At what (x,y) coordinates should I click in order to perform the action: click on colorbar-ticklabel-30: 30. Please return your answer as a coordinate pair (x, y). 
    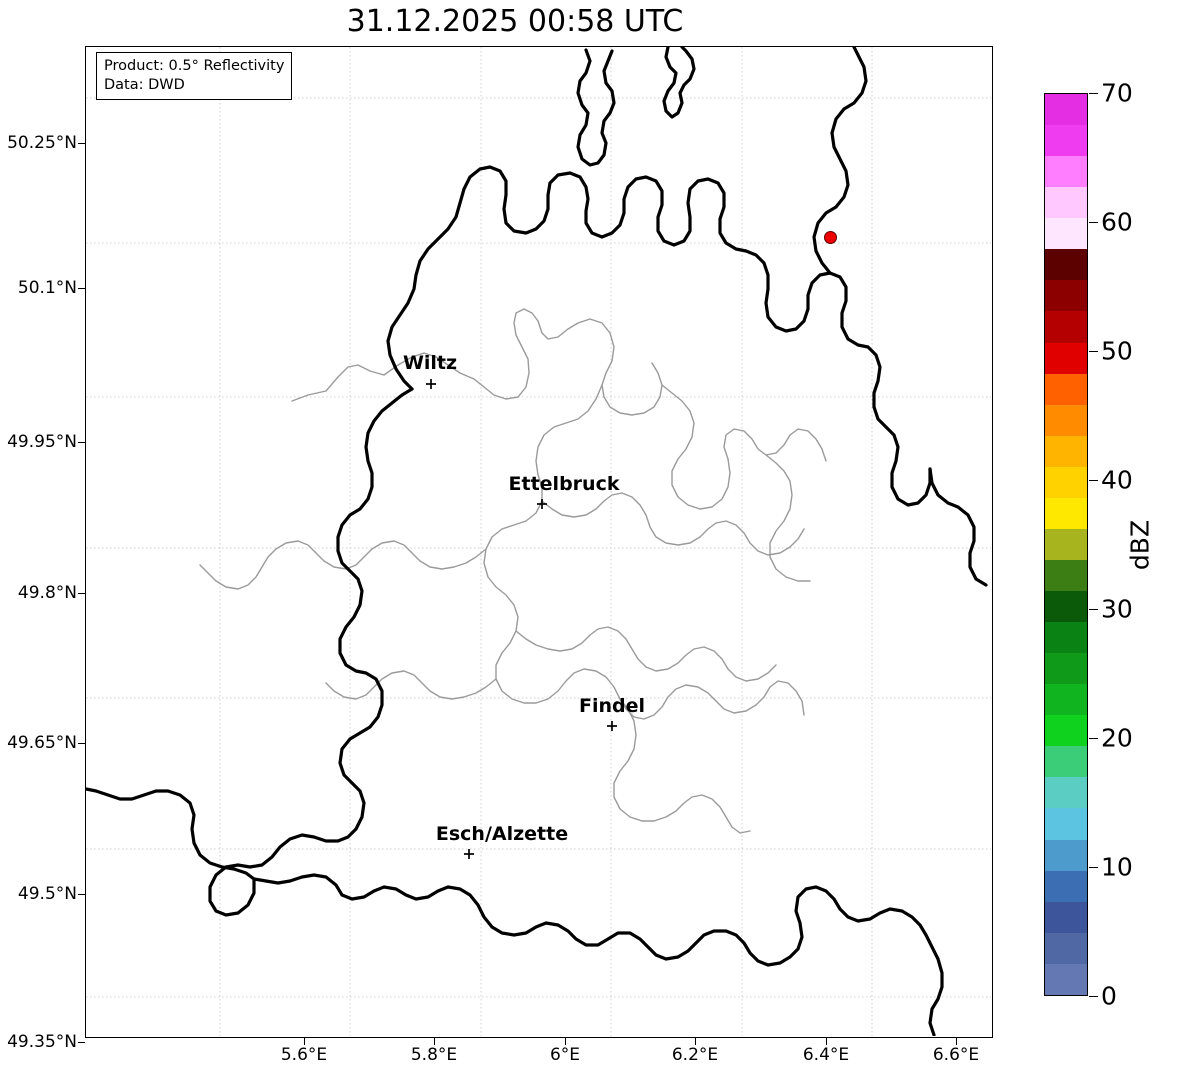
    Looking at the image, I should click on (1117, 609).